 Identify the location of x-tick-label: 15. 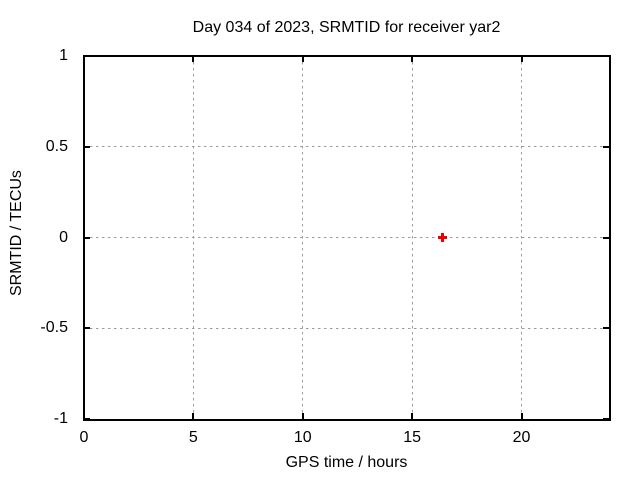
(412, 437).